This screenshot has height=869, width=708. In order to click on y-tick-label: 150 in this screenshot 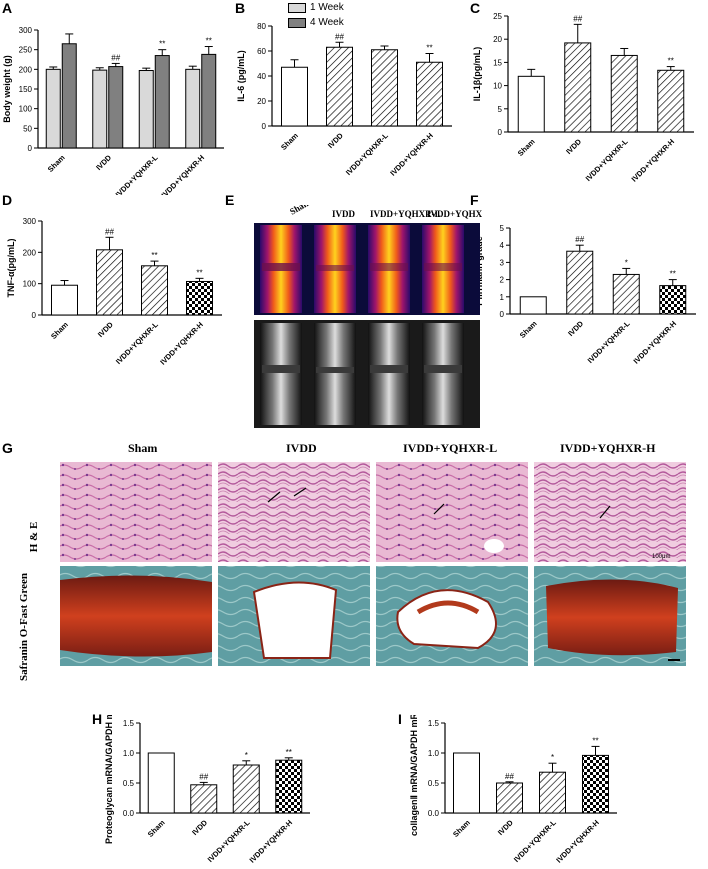, I will do `click(26, 89)`.